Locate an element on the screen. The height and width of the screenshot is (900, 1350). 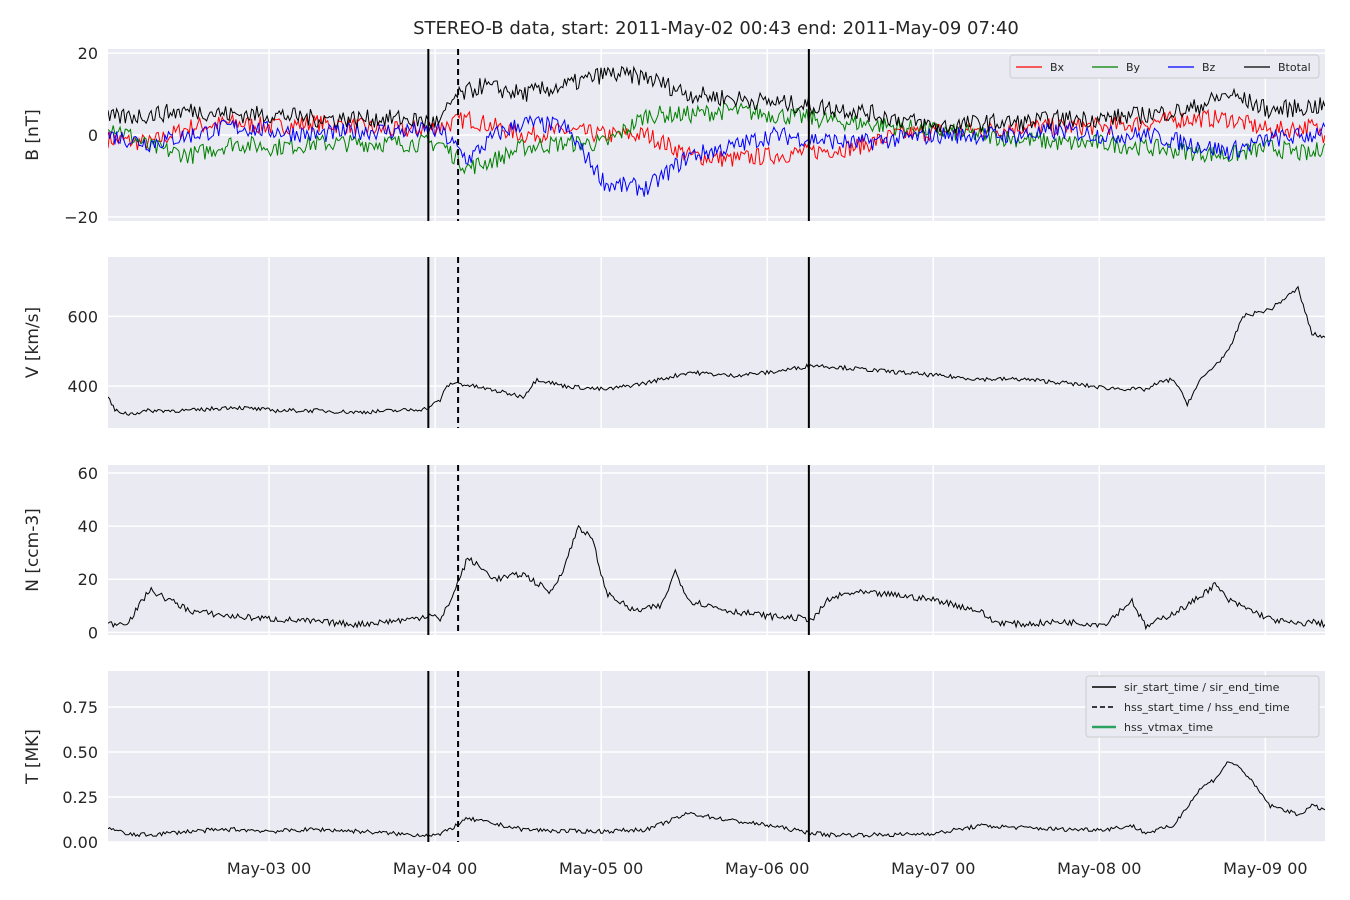
panel-V-ylabel: V [km/s] is located at coordinates (33, 342).